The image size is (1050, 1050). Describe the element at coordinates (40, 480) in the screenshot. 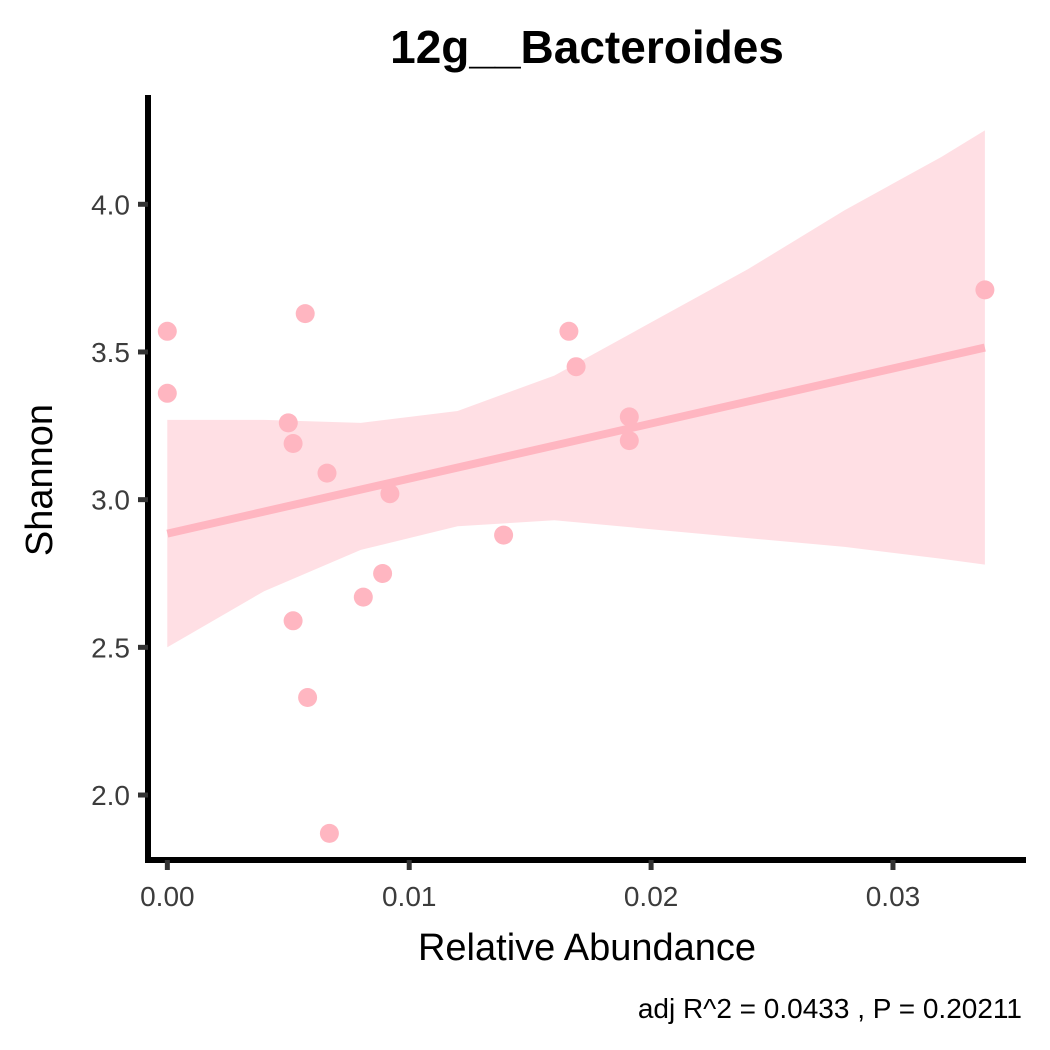

I see `y-axis-title: Shannon` at that location.